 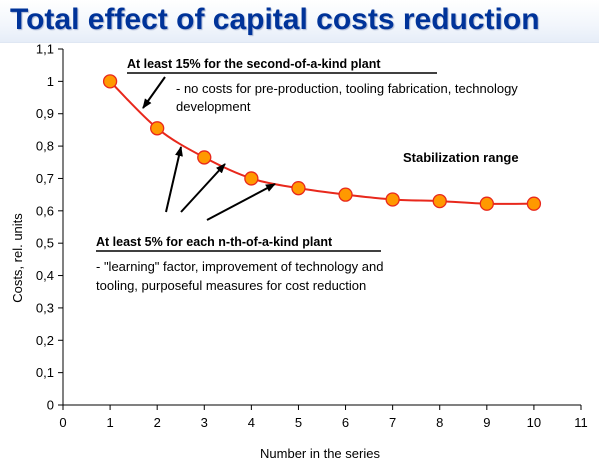 I want to click on x-tick-label: 7, so click(x=392, y=422).